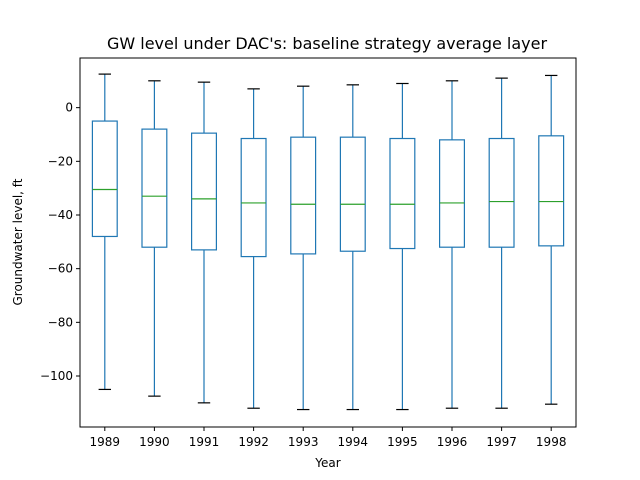  Describe the element at coordinates (501, 192) in the screenshot. I see `box-1997` at that location.